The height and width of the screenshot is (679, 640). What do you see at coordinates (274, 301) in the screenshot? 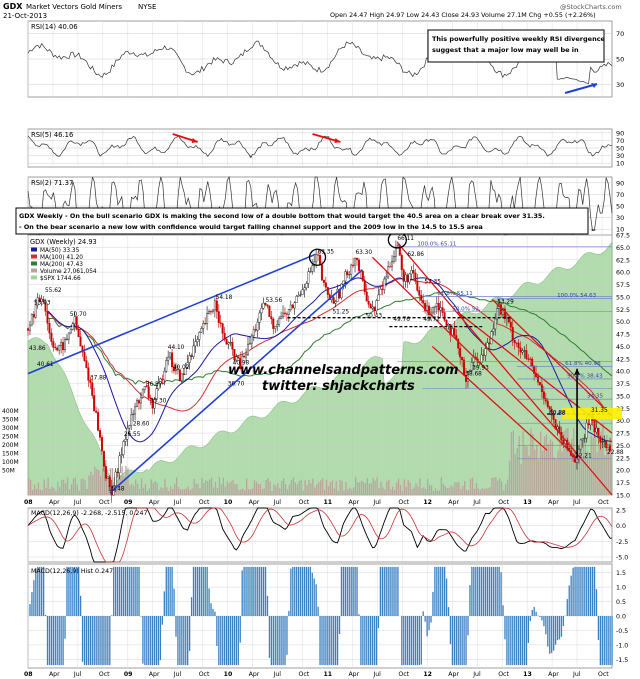
I see `price-point-label: 53.56` at bounding box center [274, 301].